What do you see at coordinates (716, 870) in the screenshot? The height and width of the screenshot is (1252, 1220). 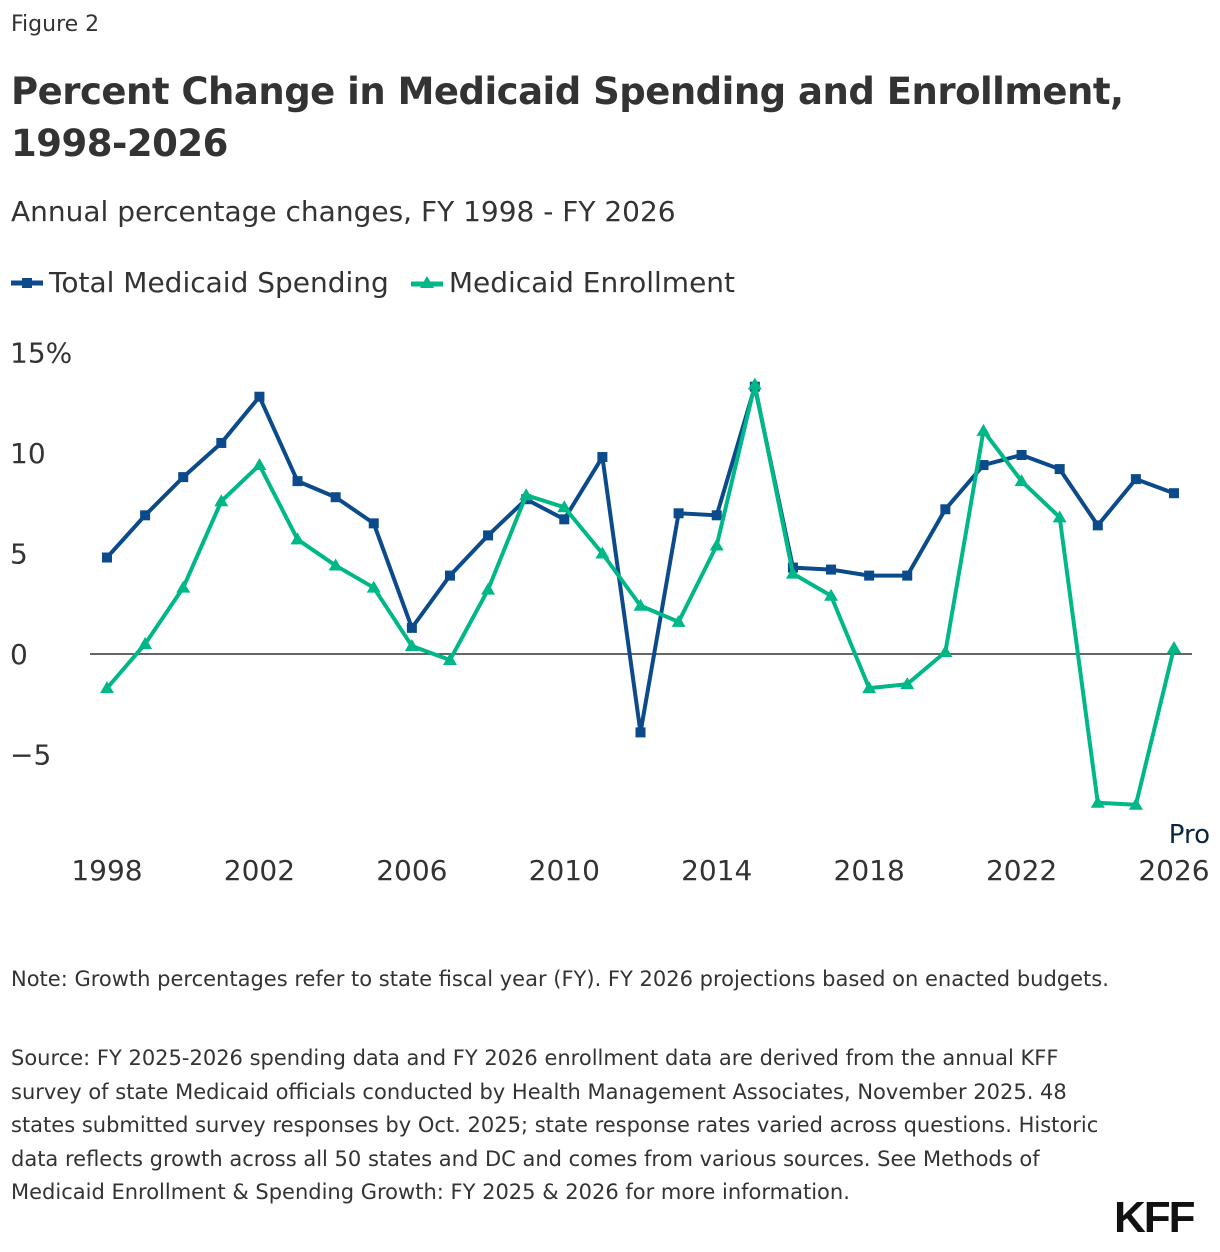 I see `x-tick-label: 2014` at bounding box center [716, 870].